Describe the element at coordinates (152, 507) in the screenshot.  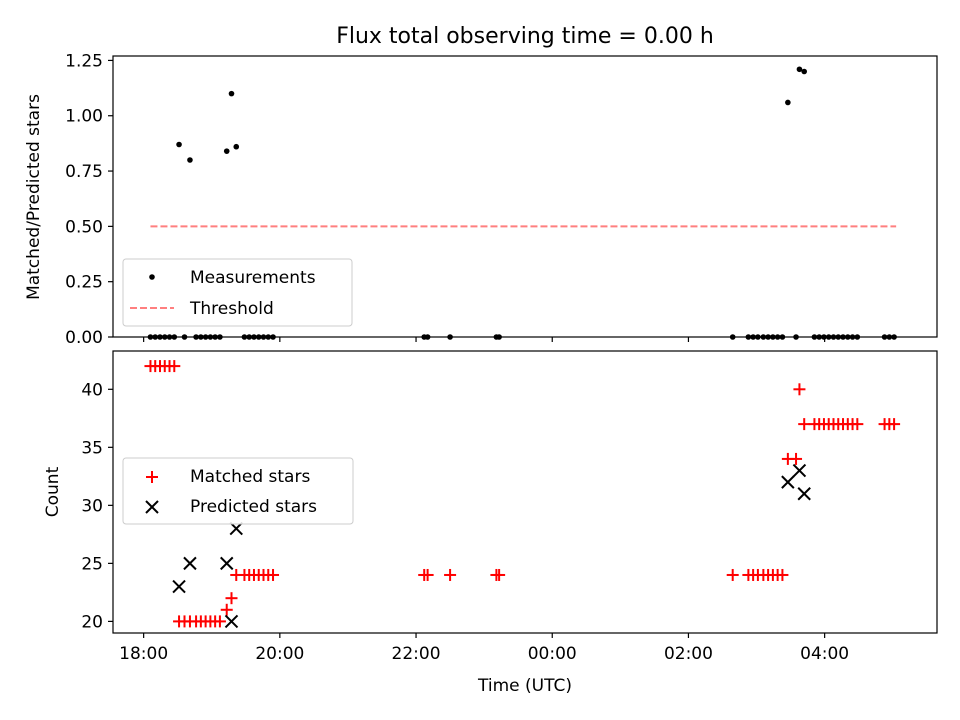
I see `legend-x-icon` at that location.